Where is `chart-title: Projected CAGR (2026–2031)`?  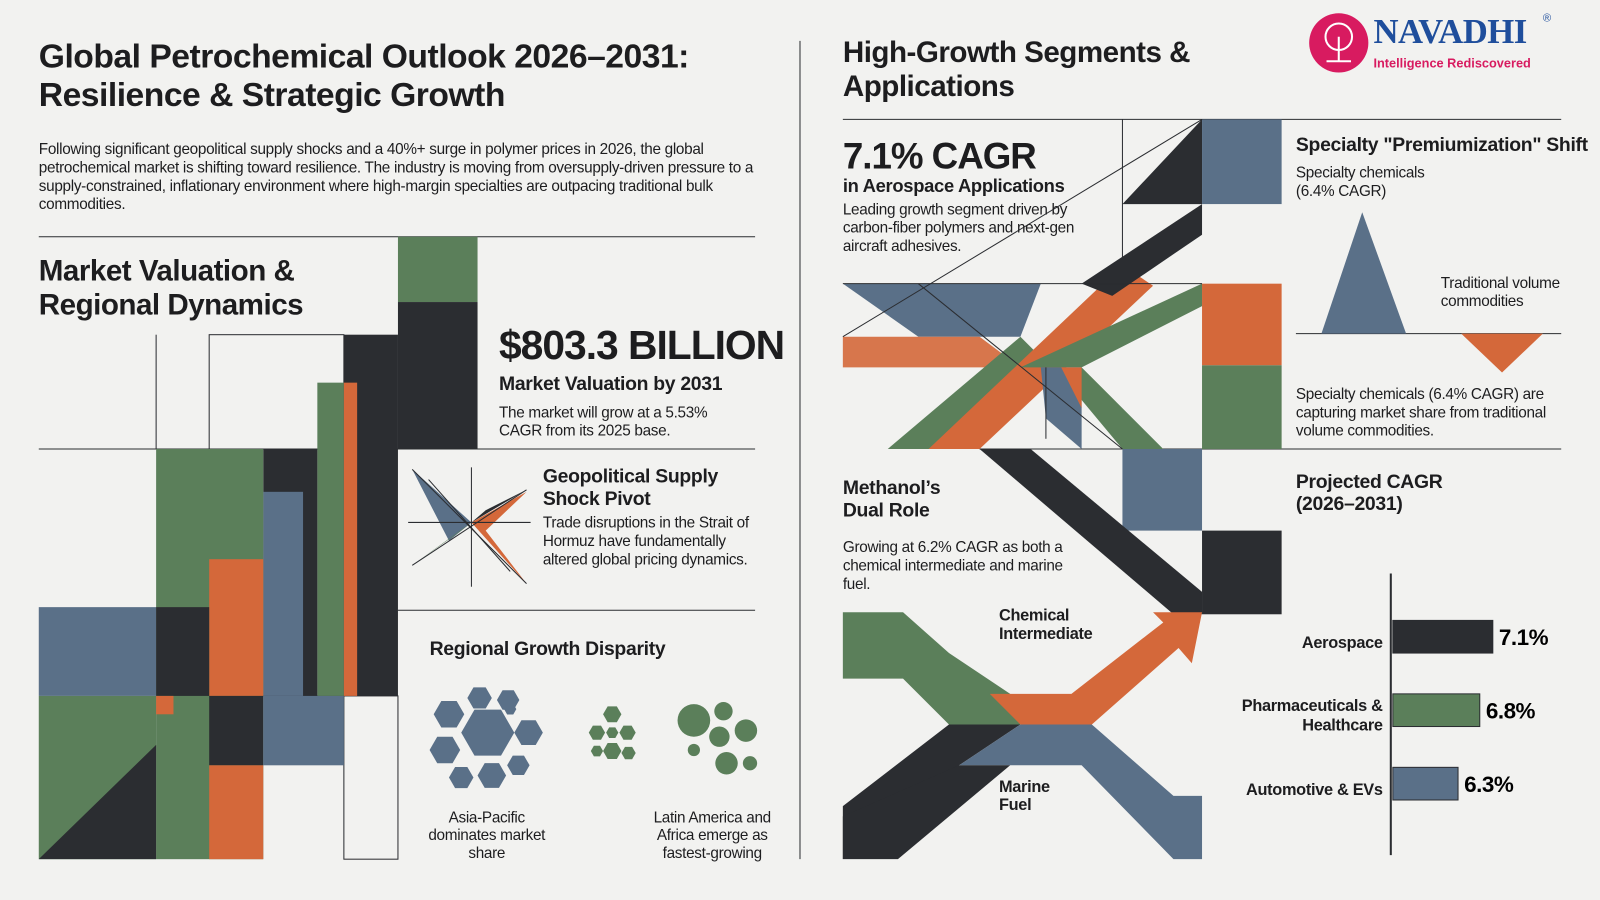
chart-title: Projected CAGR (2026–2031) is located at coordinates (1369, 493).